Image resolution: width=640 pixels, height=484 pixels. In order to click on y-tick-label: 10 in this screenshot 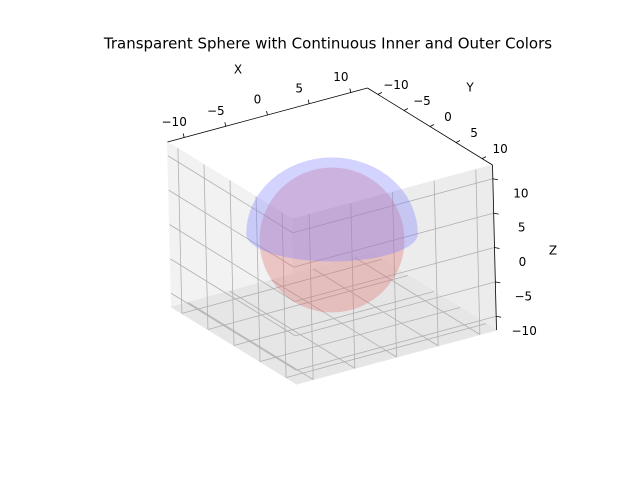, I will do `click(499, 149)`.